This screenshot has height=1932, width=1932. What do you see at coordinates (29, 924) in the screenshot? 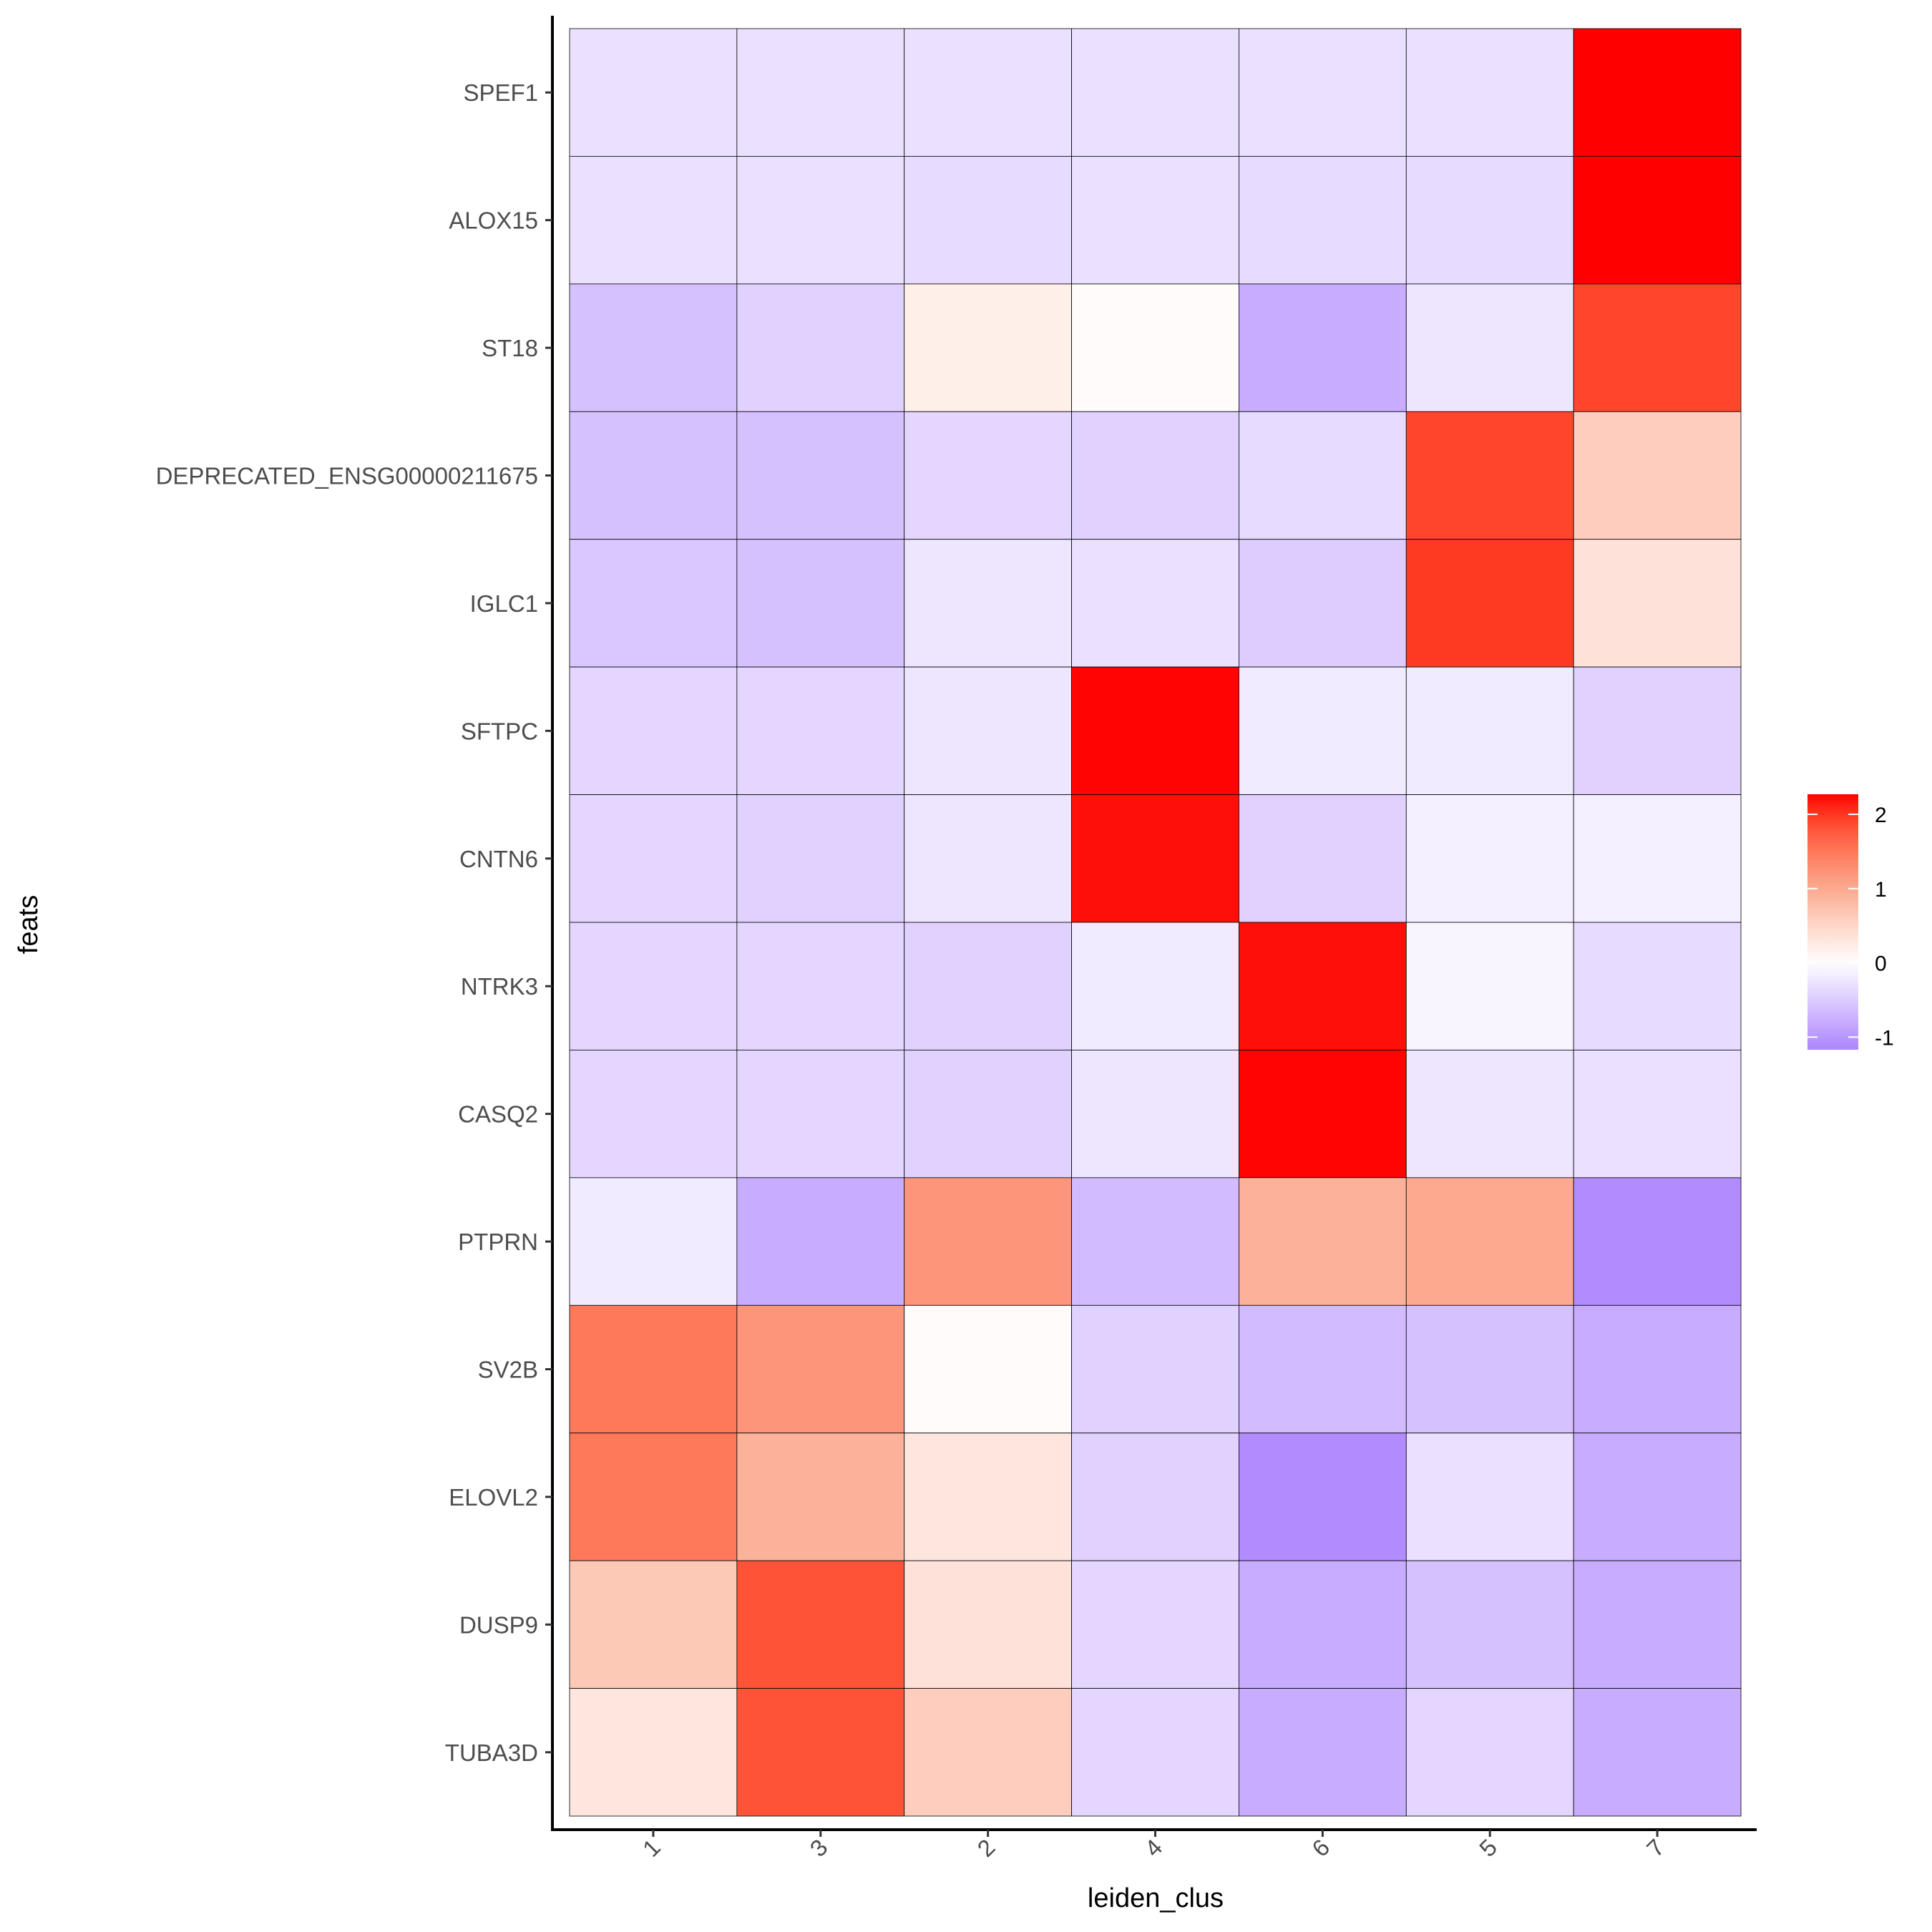
I see `y-axis-title: feats` at bounding box center [29, 924].